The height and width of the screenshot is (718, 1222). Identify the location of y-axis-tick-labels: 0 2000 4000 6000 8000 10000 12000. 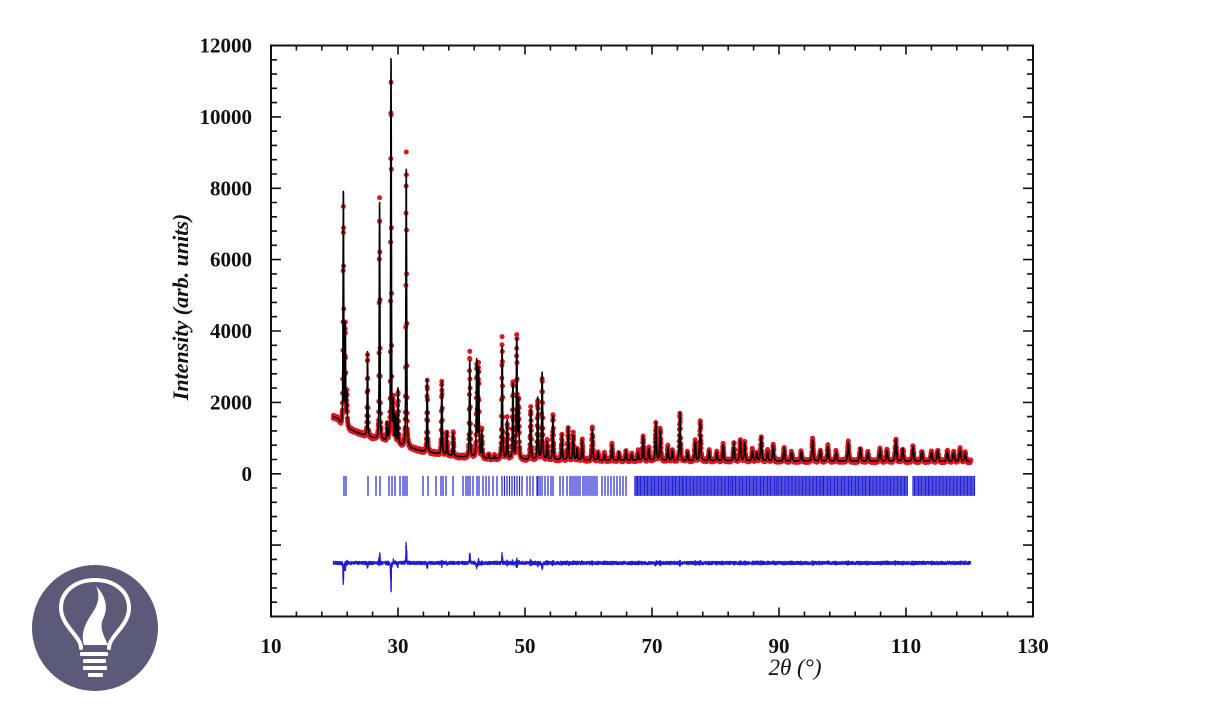
(226, 260).